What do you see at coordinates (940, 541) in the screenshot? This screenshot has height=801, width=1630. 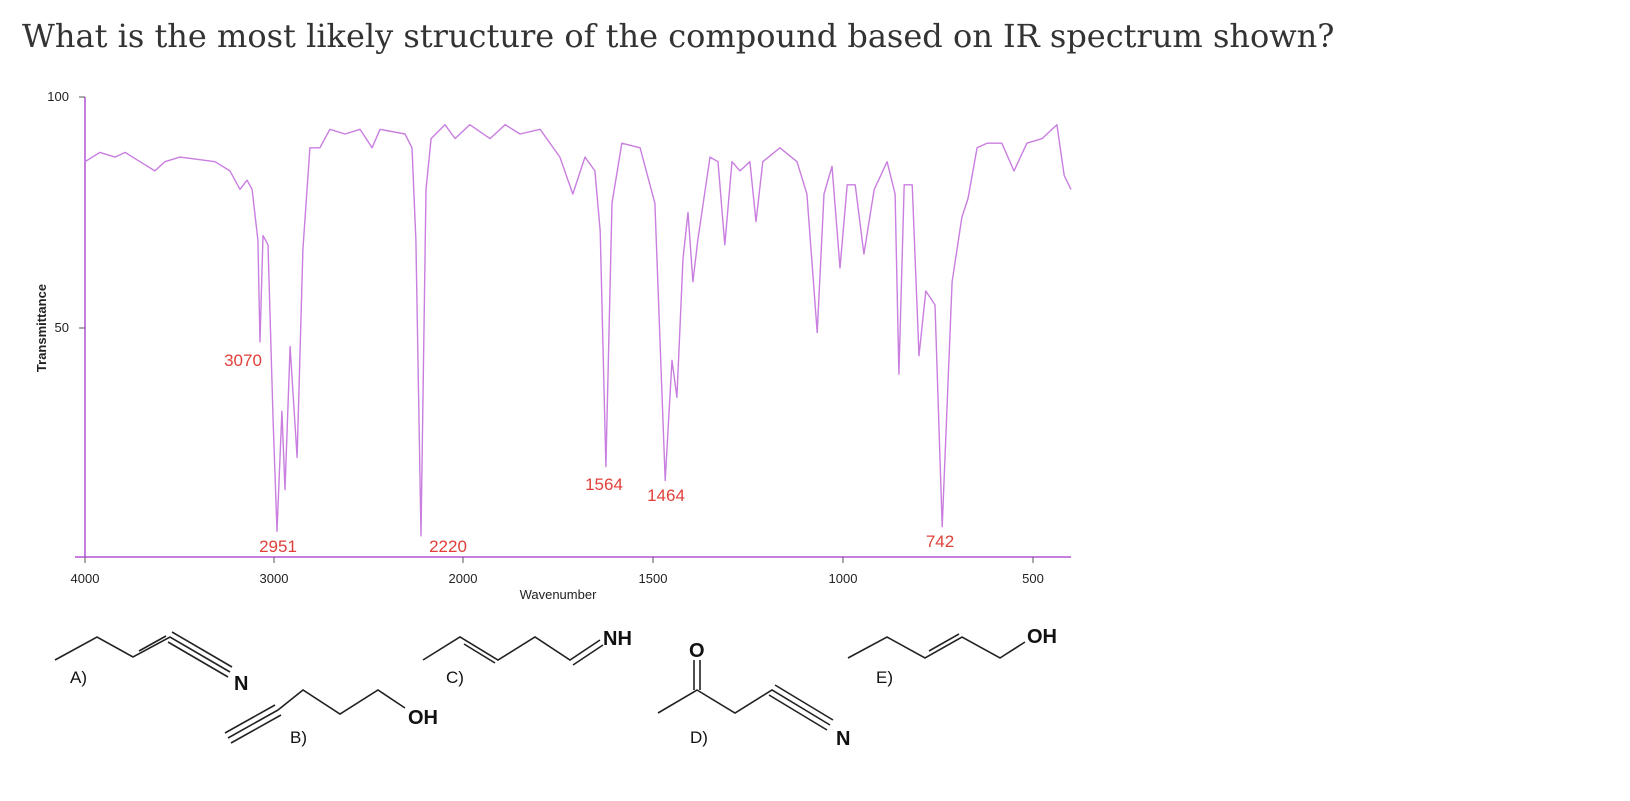 I see `peak-annotation: 742` at bounding box center [940, 541].